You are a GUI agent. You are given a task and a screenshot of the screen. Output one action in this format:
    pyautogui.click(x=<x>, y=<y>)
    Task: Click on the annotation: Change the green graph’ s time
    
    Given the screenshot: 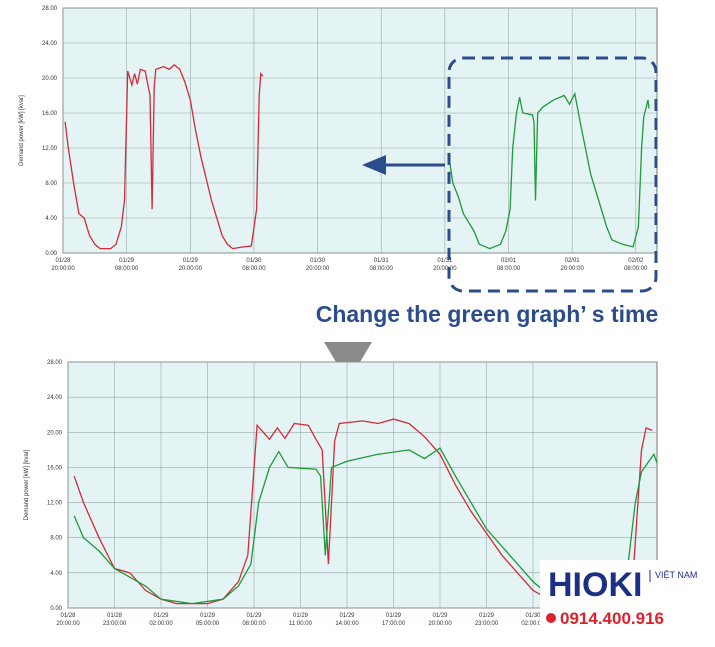 What is the action you would take?
    pyautogui.click(x=487, y=314)
    